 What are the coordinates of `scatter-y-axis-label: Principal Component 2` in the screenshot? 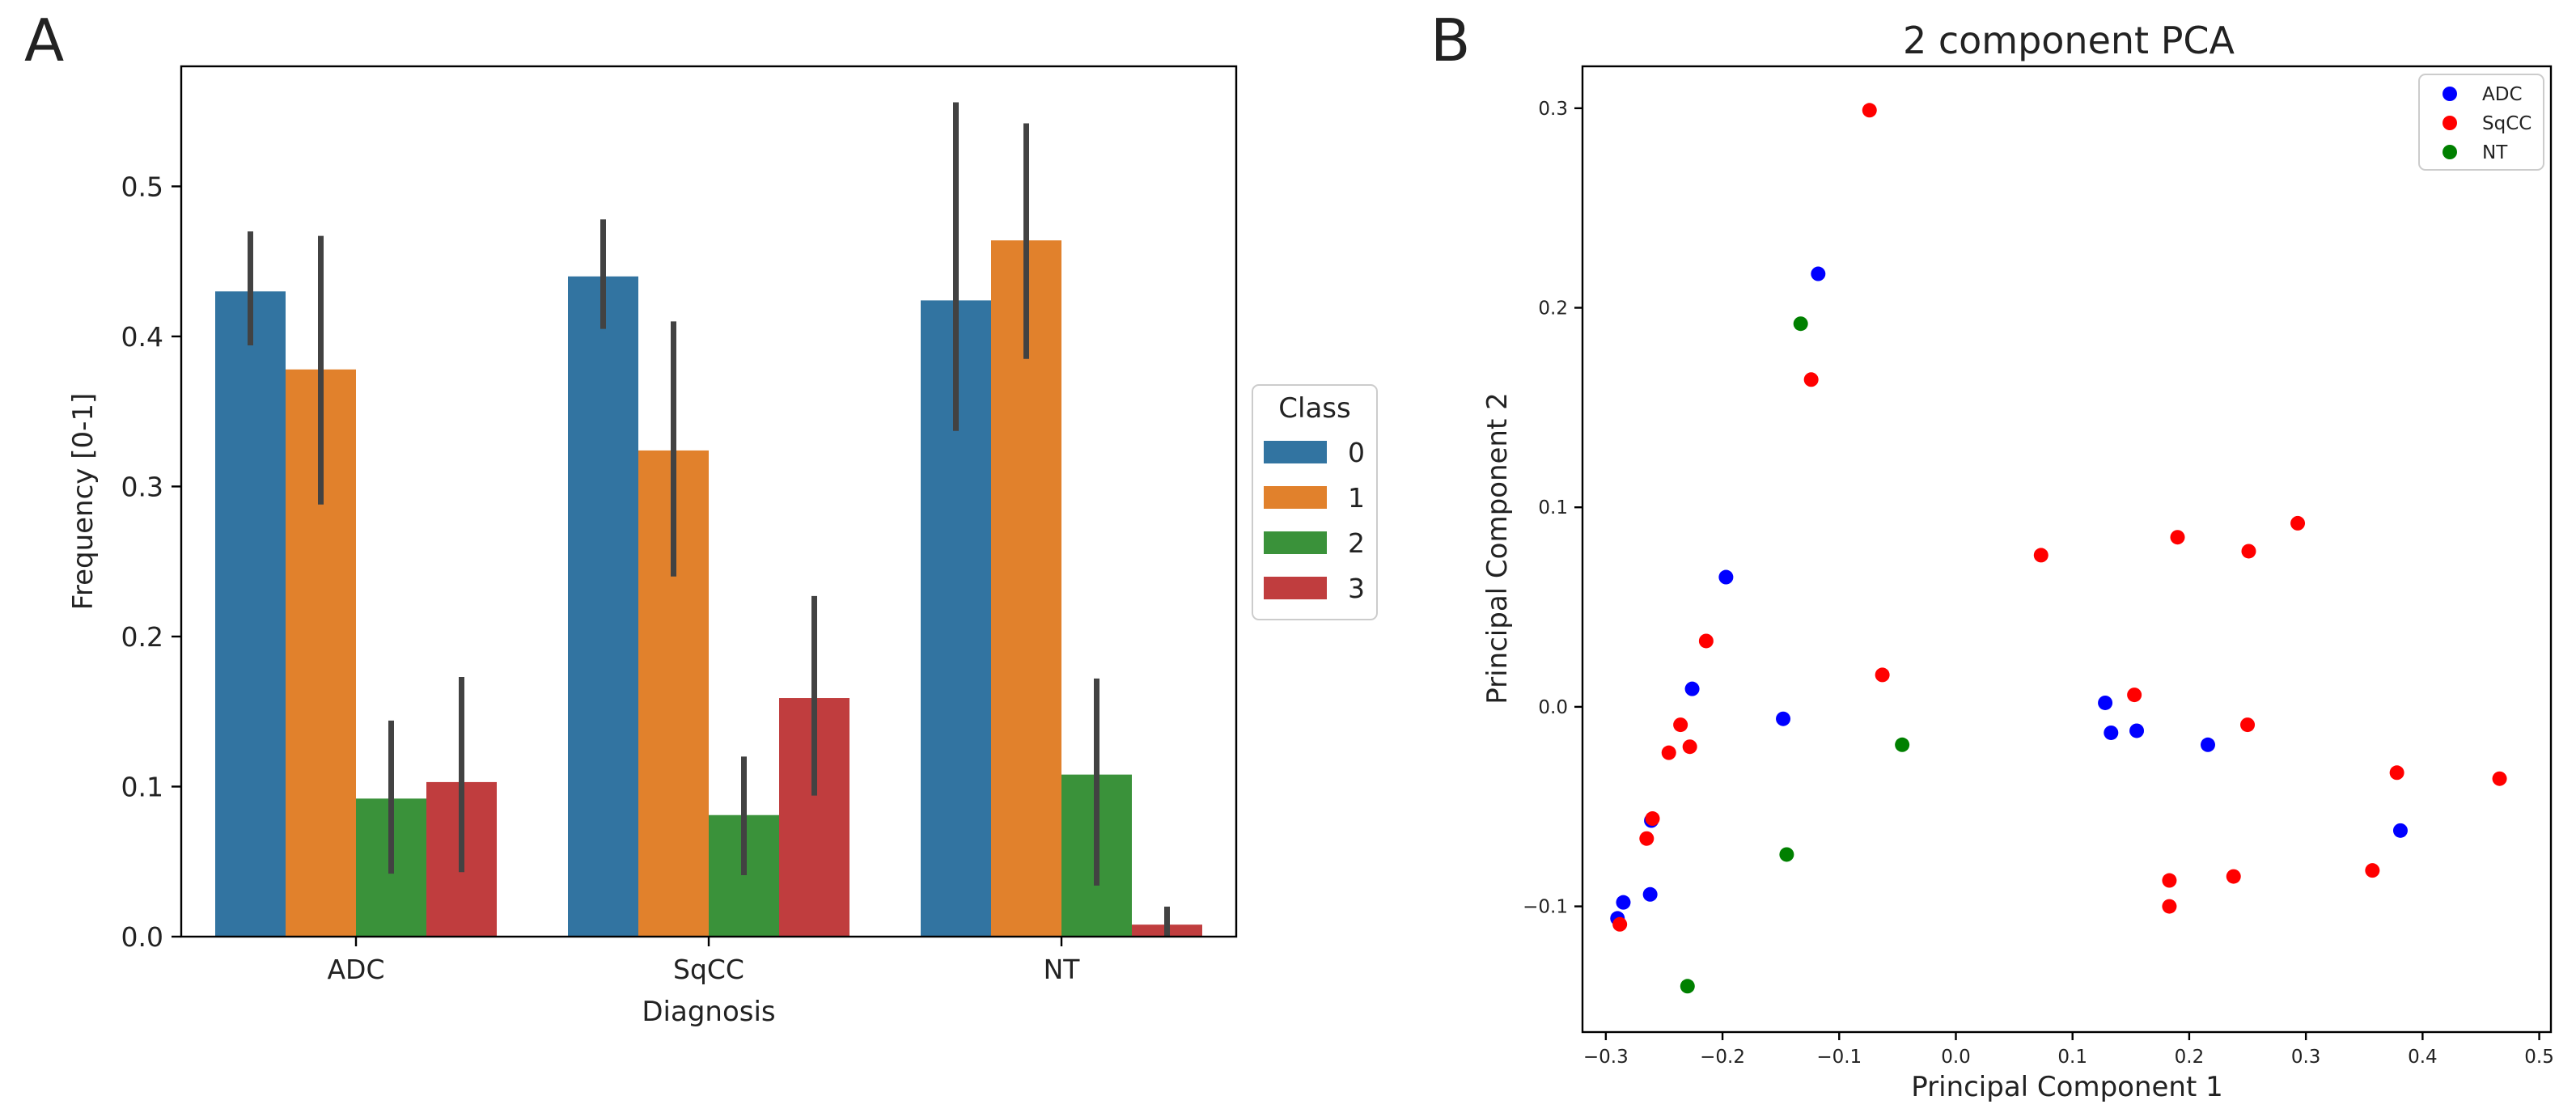 It's located at (1497, 548).